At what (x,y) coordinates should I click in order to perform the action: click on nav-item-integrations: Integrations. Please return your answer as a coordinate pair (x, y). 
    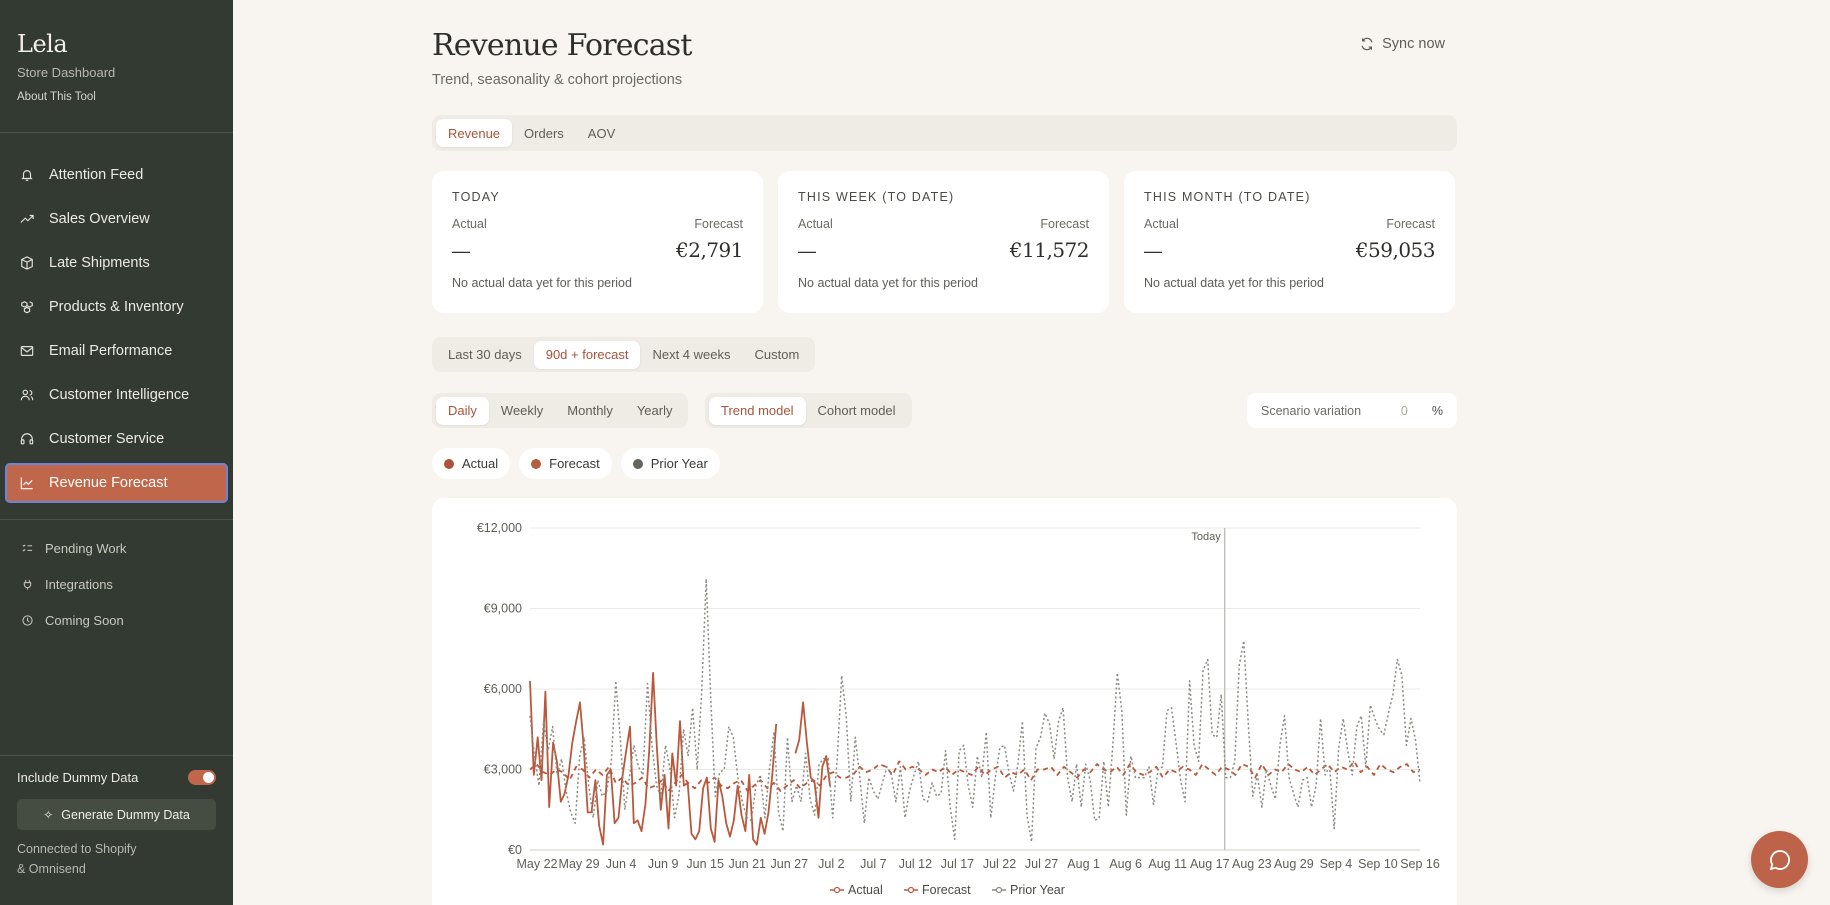
    Looking at the image, I should click on (116, 584).